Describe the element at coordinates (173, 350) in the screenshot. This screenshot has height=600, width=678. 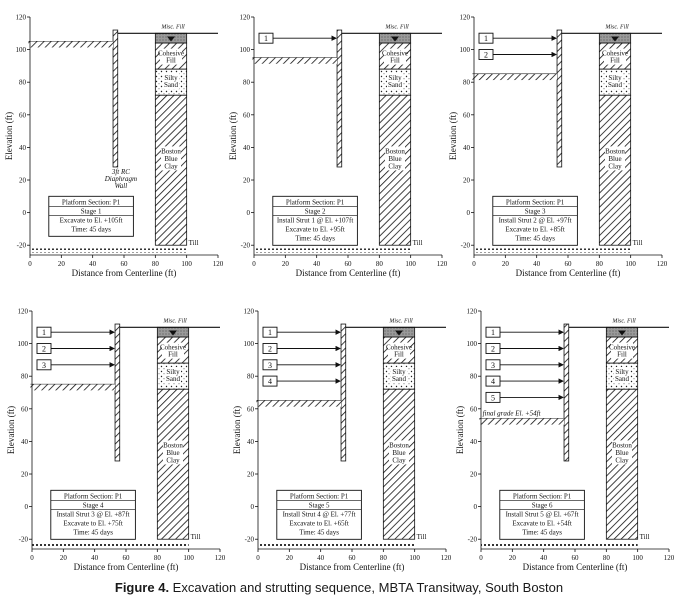
I see `cohesive-label-bg` at that location.